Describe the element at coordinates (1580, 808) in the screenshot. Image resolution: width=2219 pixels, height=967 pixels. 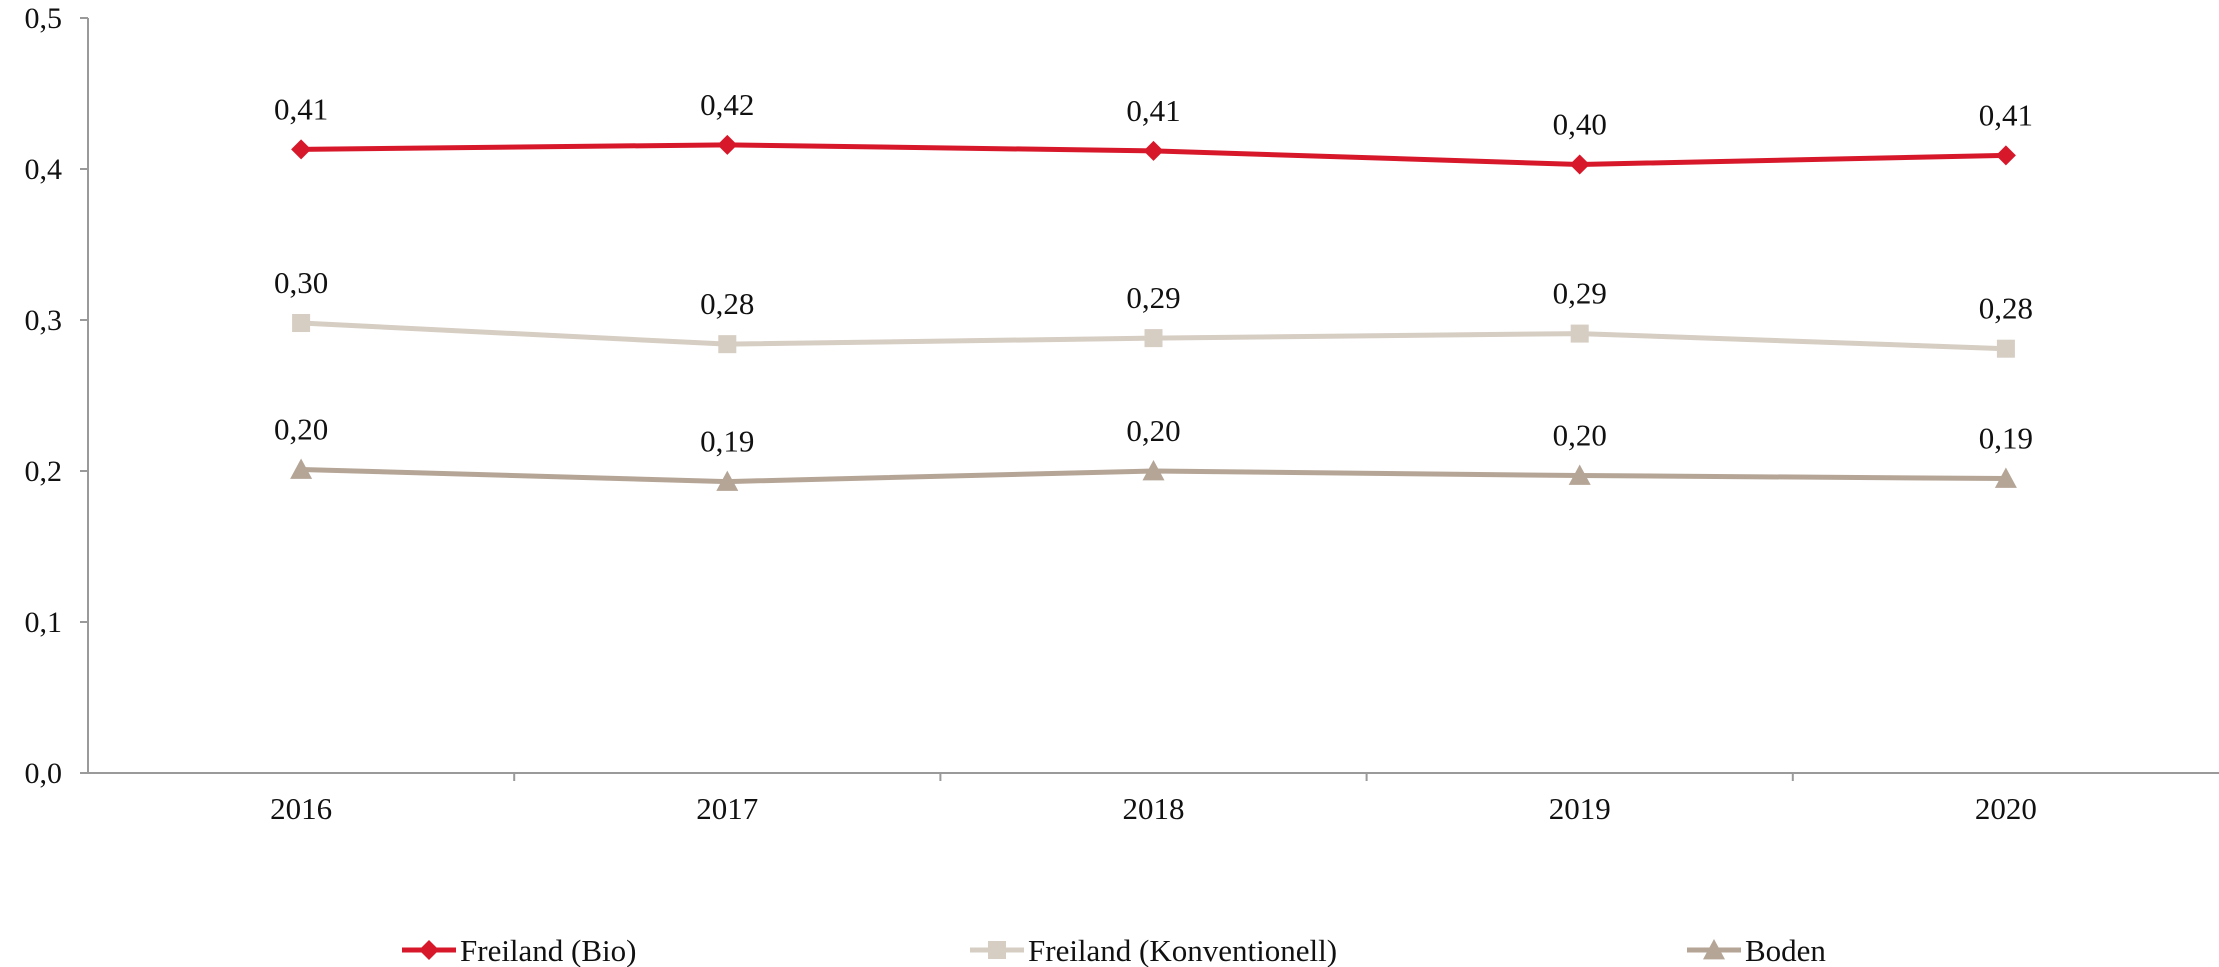
I see `x-tick-label: 2019` at that location.